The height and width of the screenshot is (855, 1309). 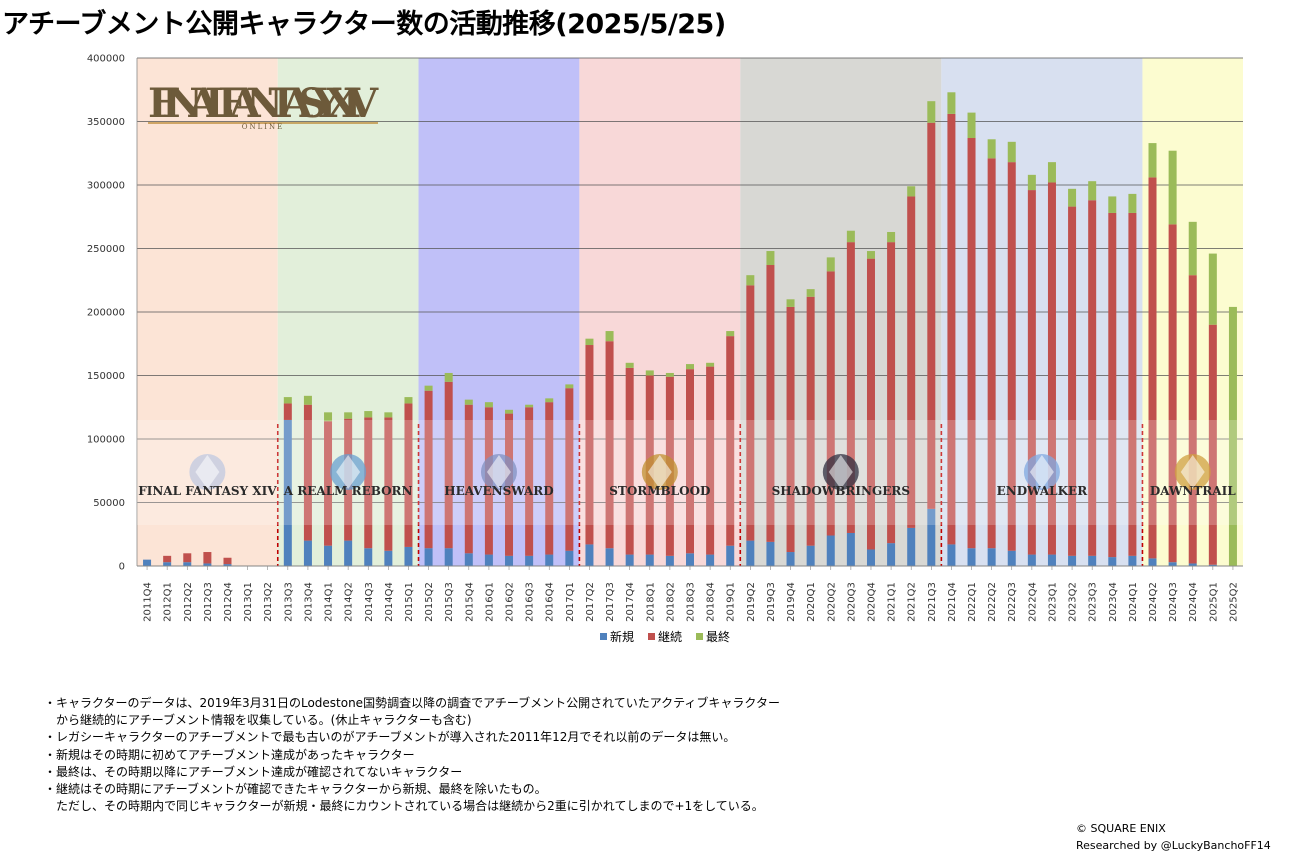 What do you see at coordinates (691, 602) in the screenshot?
I see `x-tick-label: 2018Q3` at bounding box center [691, 602].